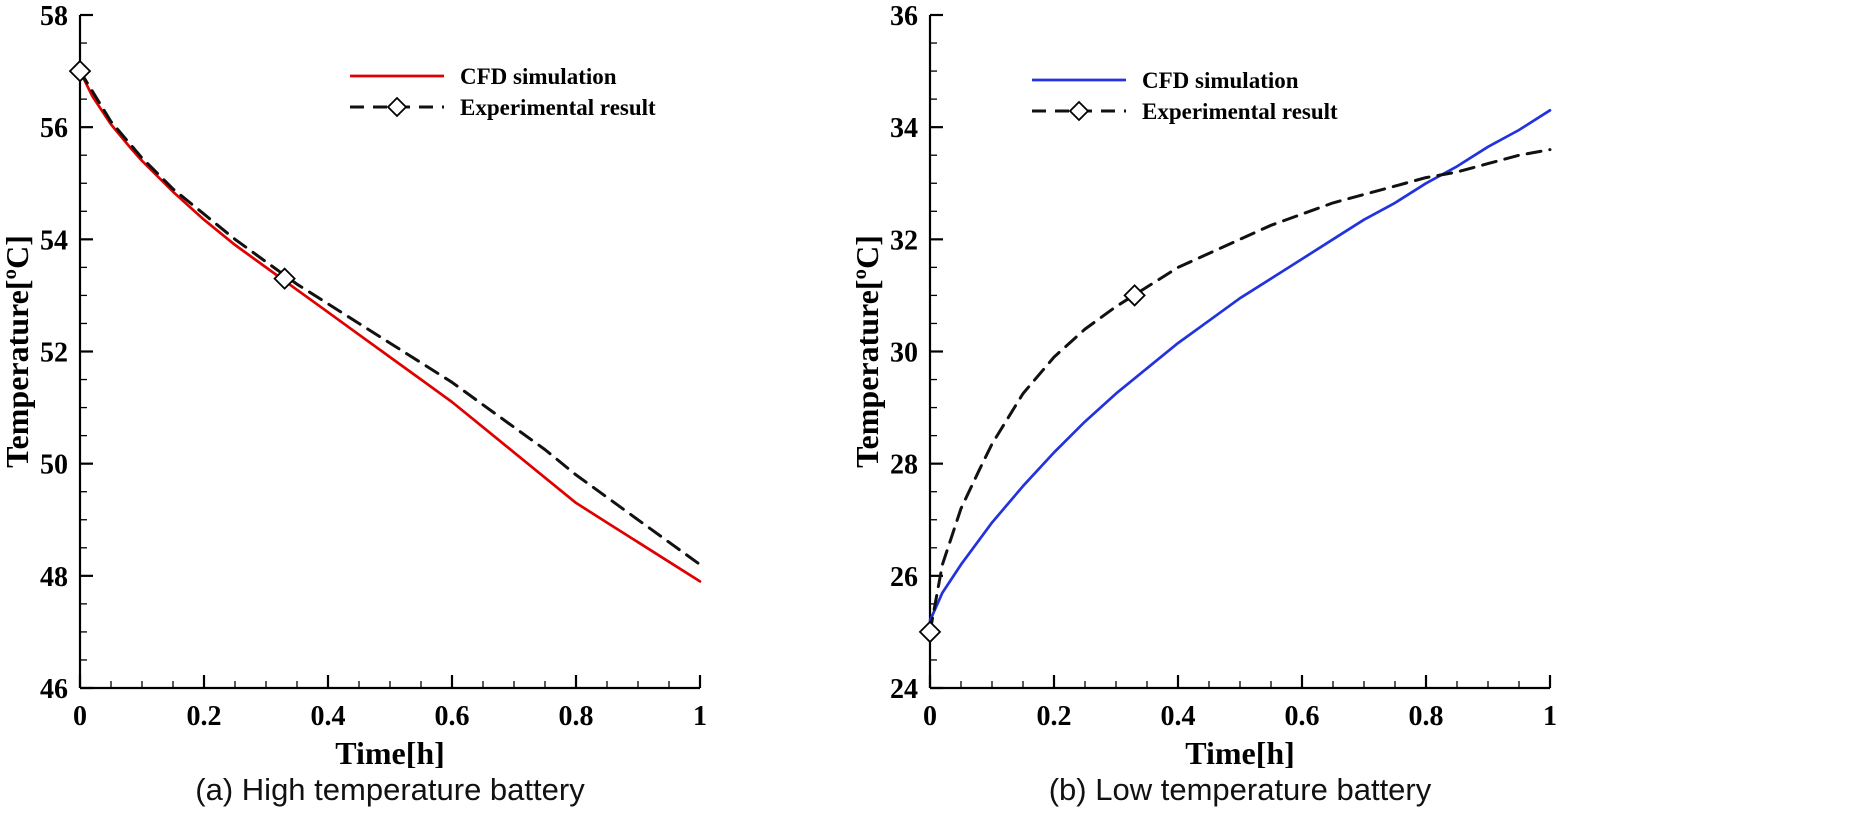 The height and width of the screenshot is (825, 1857). Describe the element at coordinates (904, 353) in the screenshot. I see `y-tick-label: 30` at that location.